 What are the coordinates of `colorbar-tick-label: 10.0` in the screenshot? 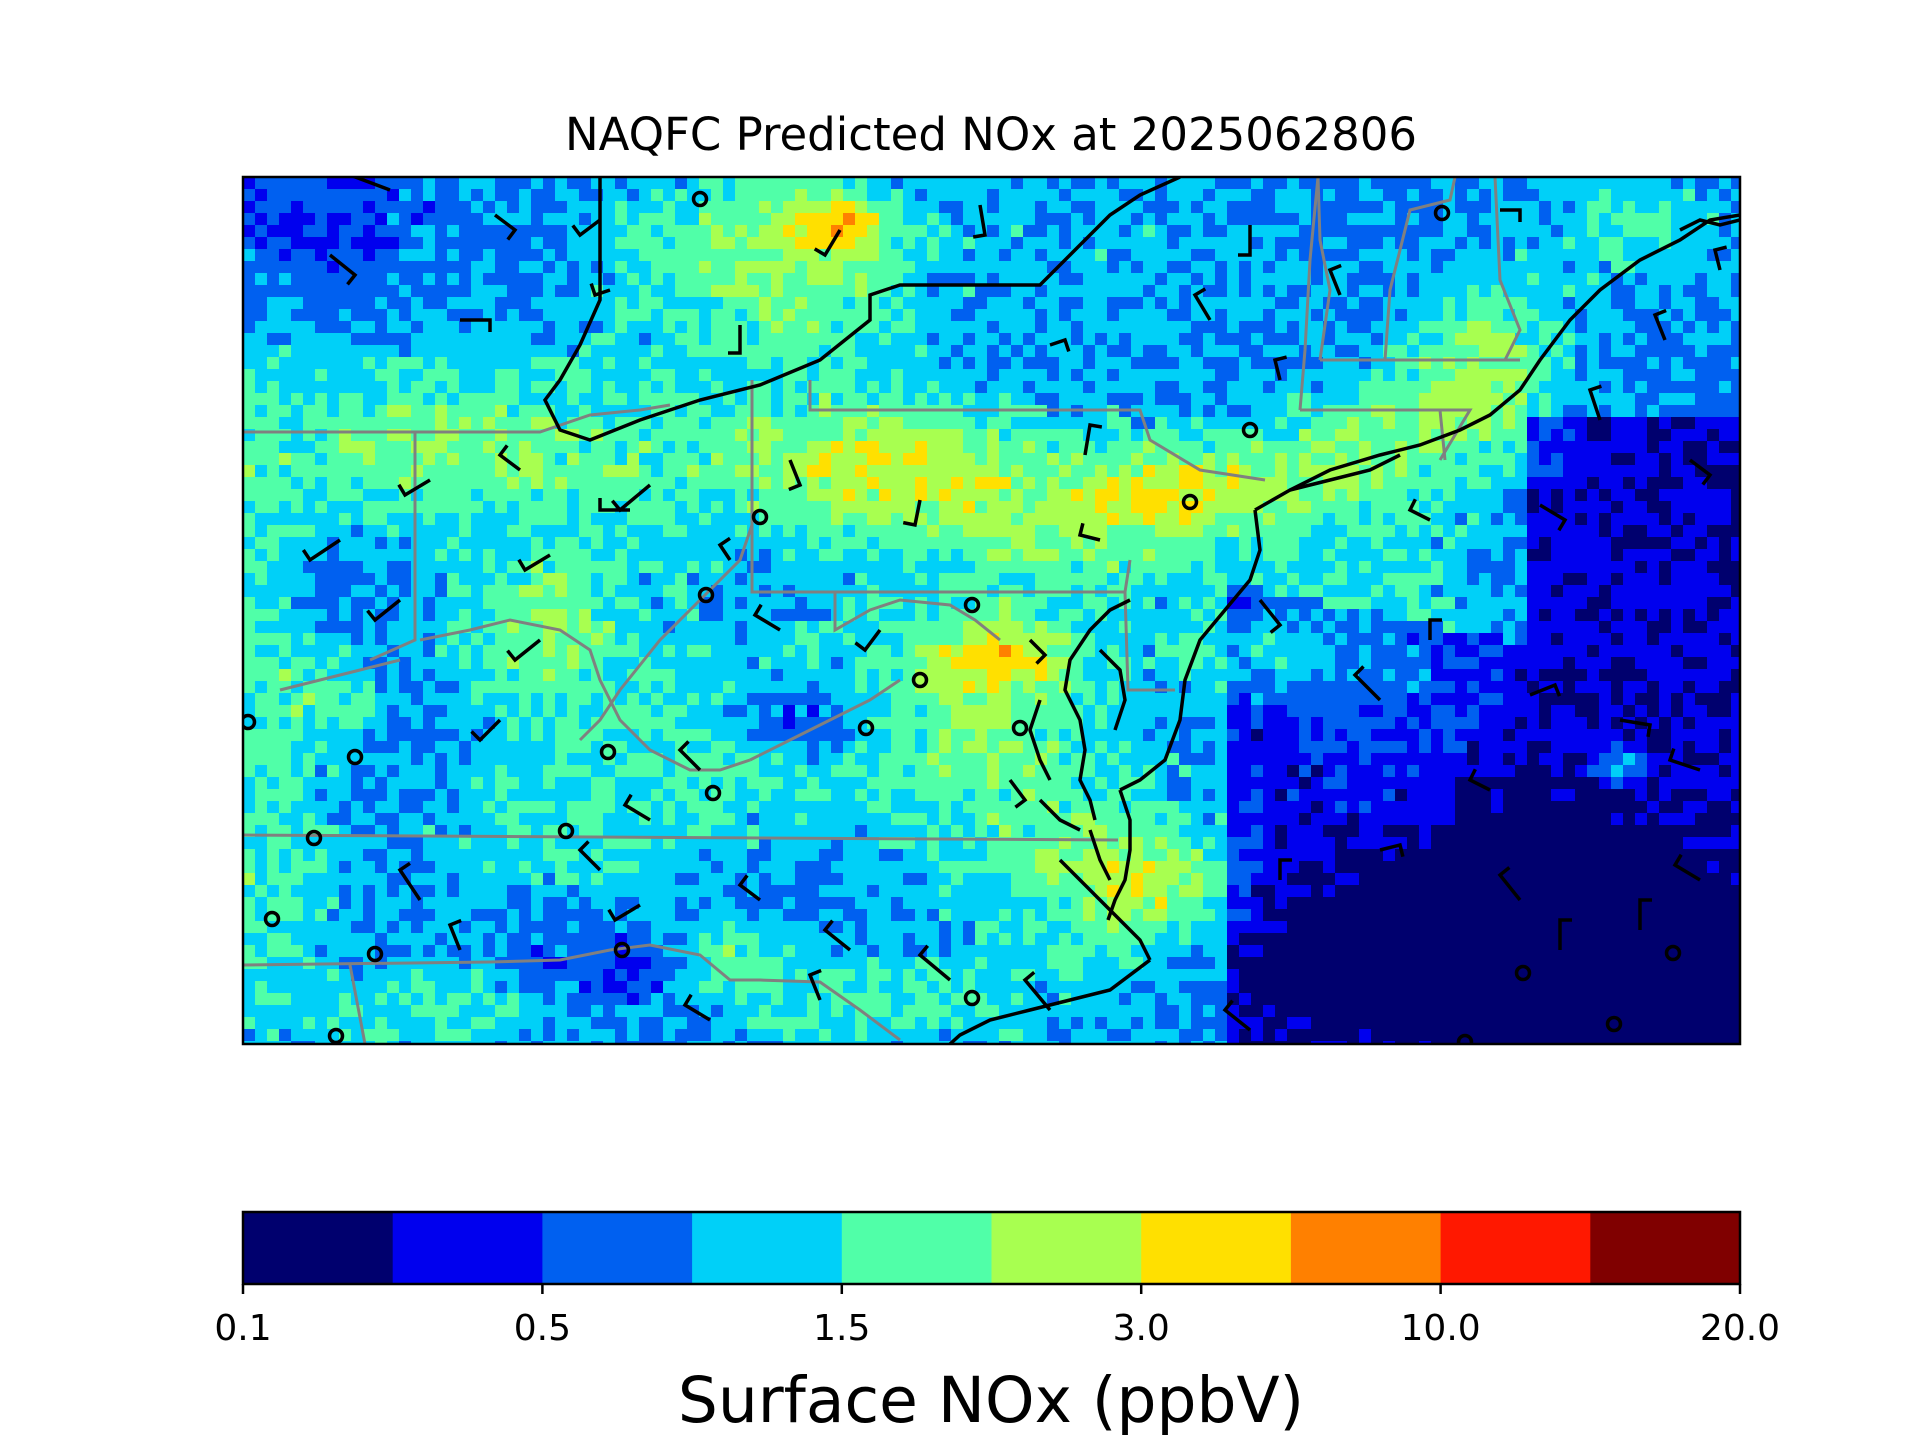 It's located at (1441, 1328).